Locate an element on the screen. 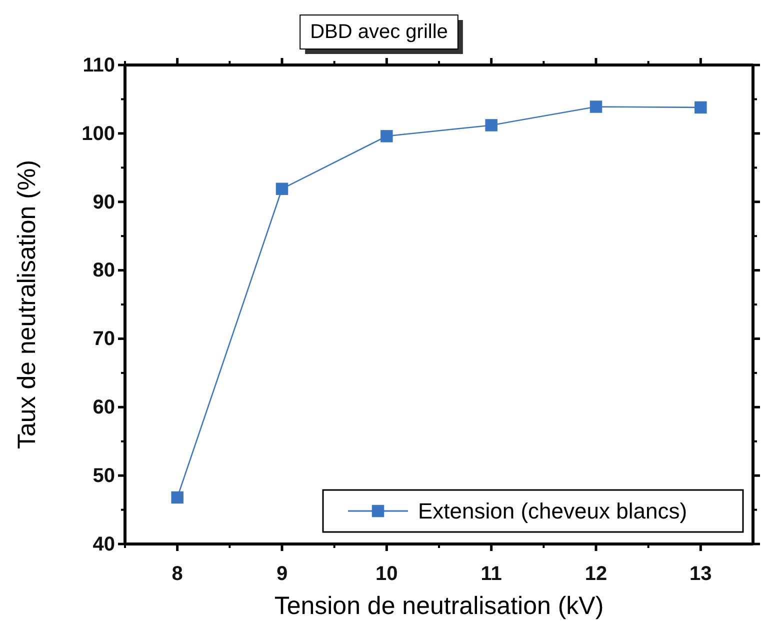 The image size is (775, 634). y-tick-label: 60 is located at coordinates (103, 407).